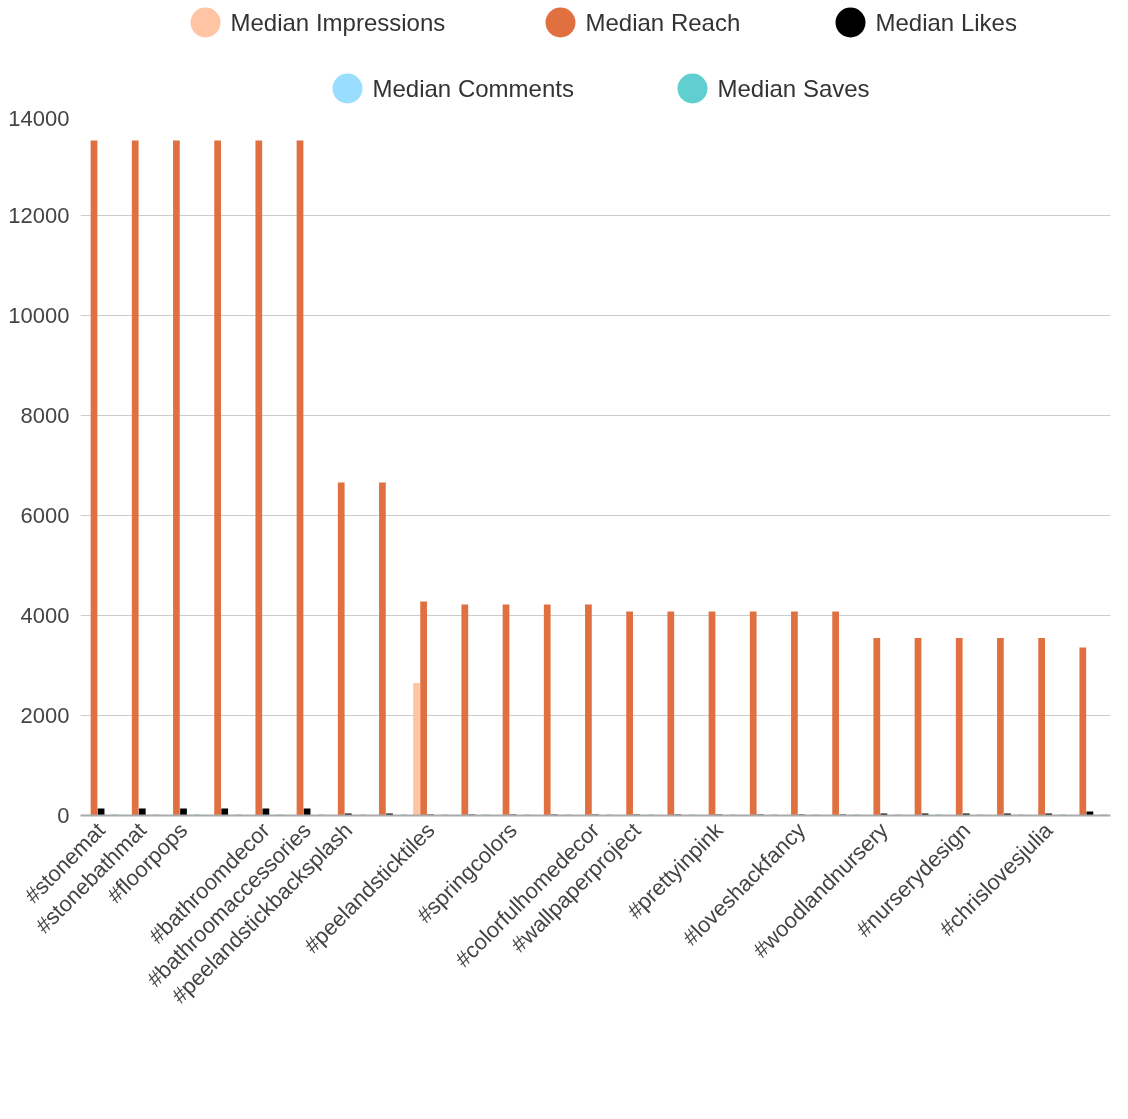 This screenshot has width=1128, height=1119. I want to click on legend-label: Median Reach, so click(663, 22).